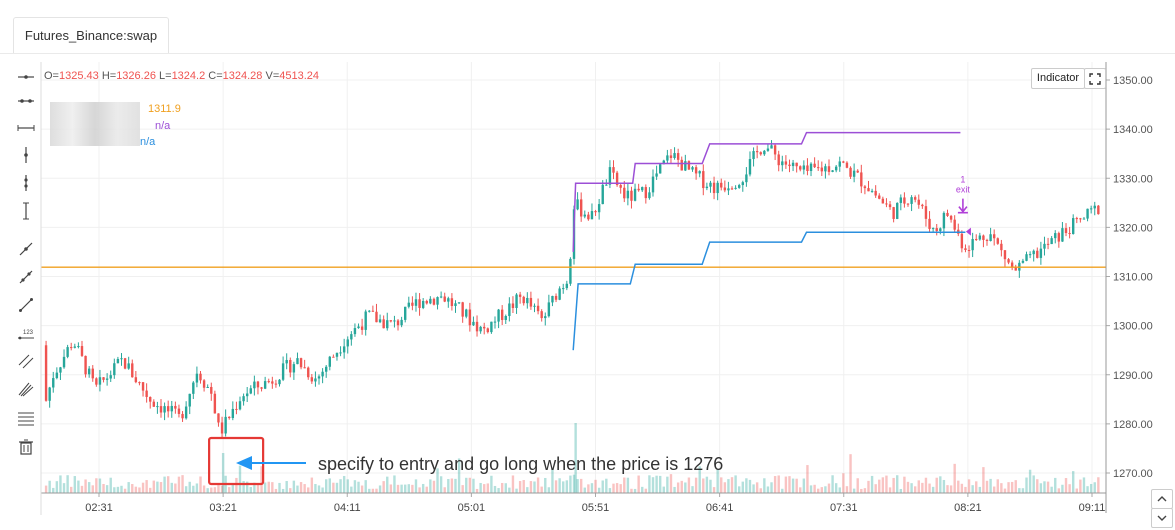  Describe the element at coordinates (26, 335) in the screenshot. I see `price-label-icon: 123` at that location.